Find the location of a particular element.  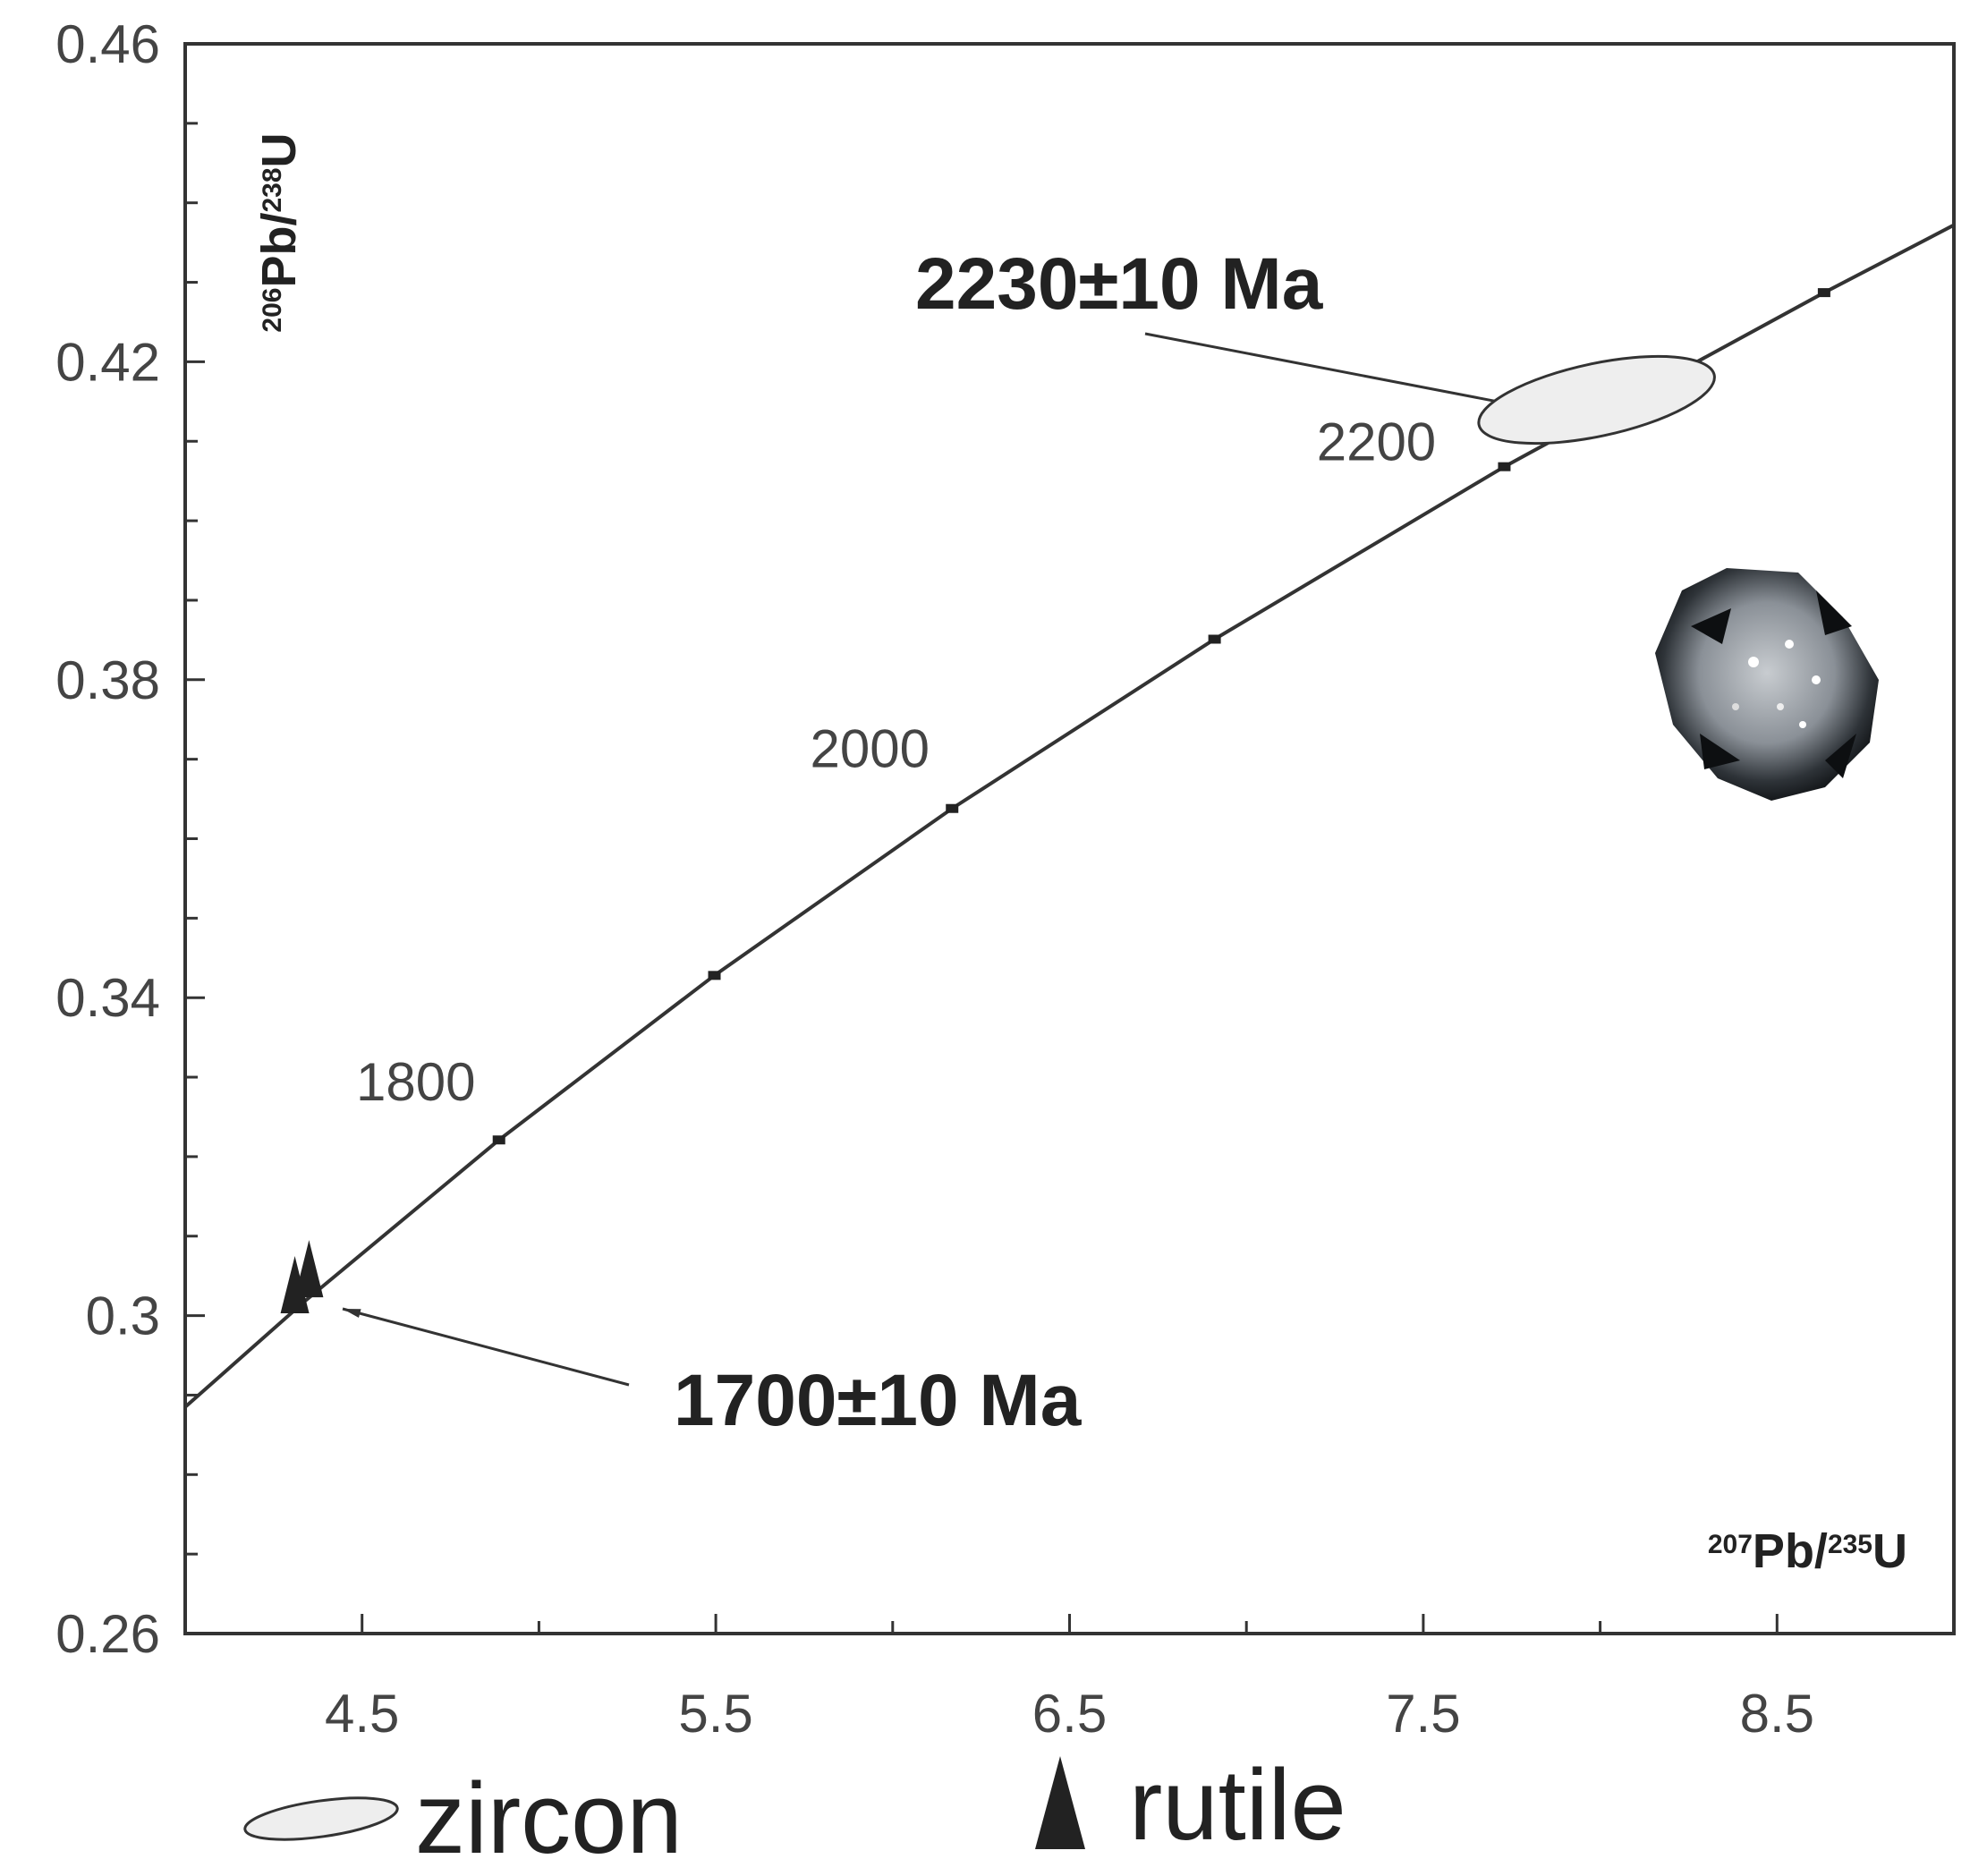

x-axis-label-part: 207 is located at coordinates (1730, 1544).